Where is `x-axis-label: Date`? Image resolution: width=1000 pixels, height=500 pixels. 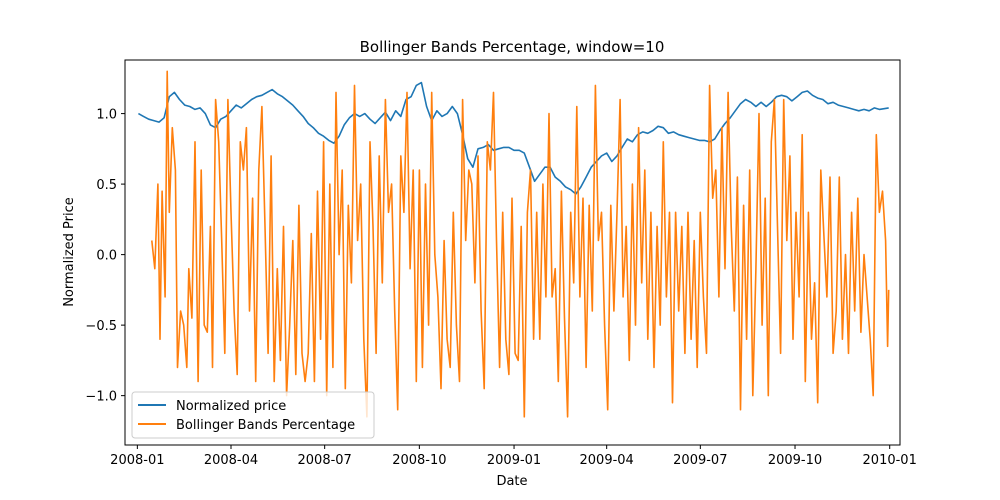
x-axis-label: Date is located at coordinates (511, 481).